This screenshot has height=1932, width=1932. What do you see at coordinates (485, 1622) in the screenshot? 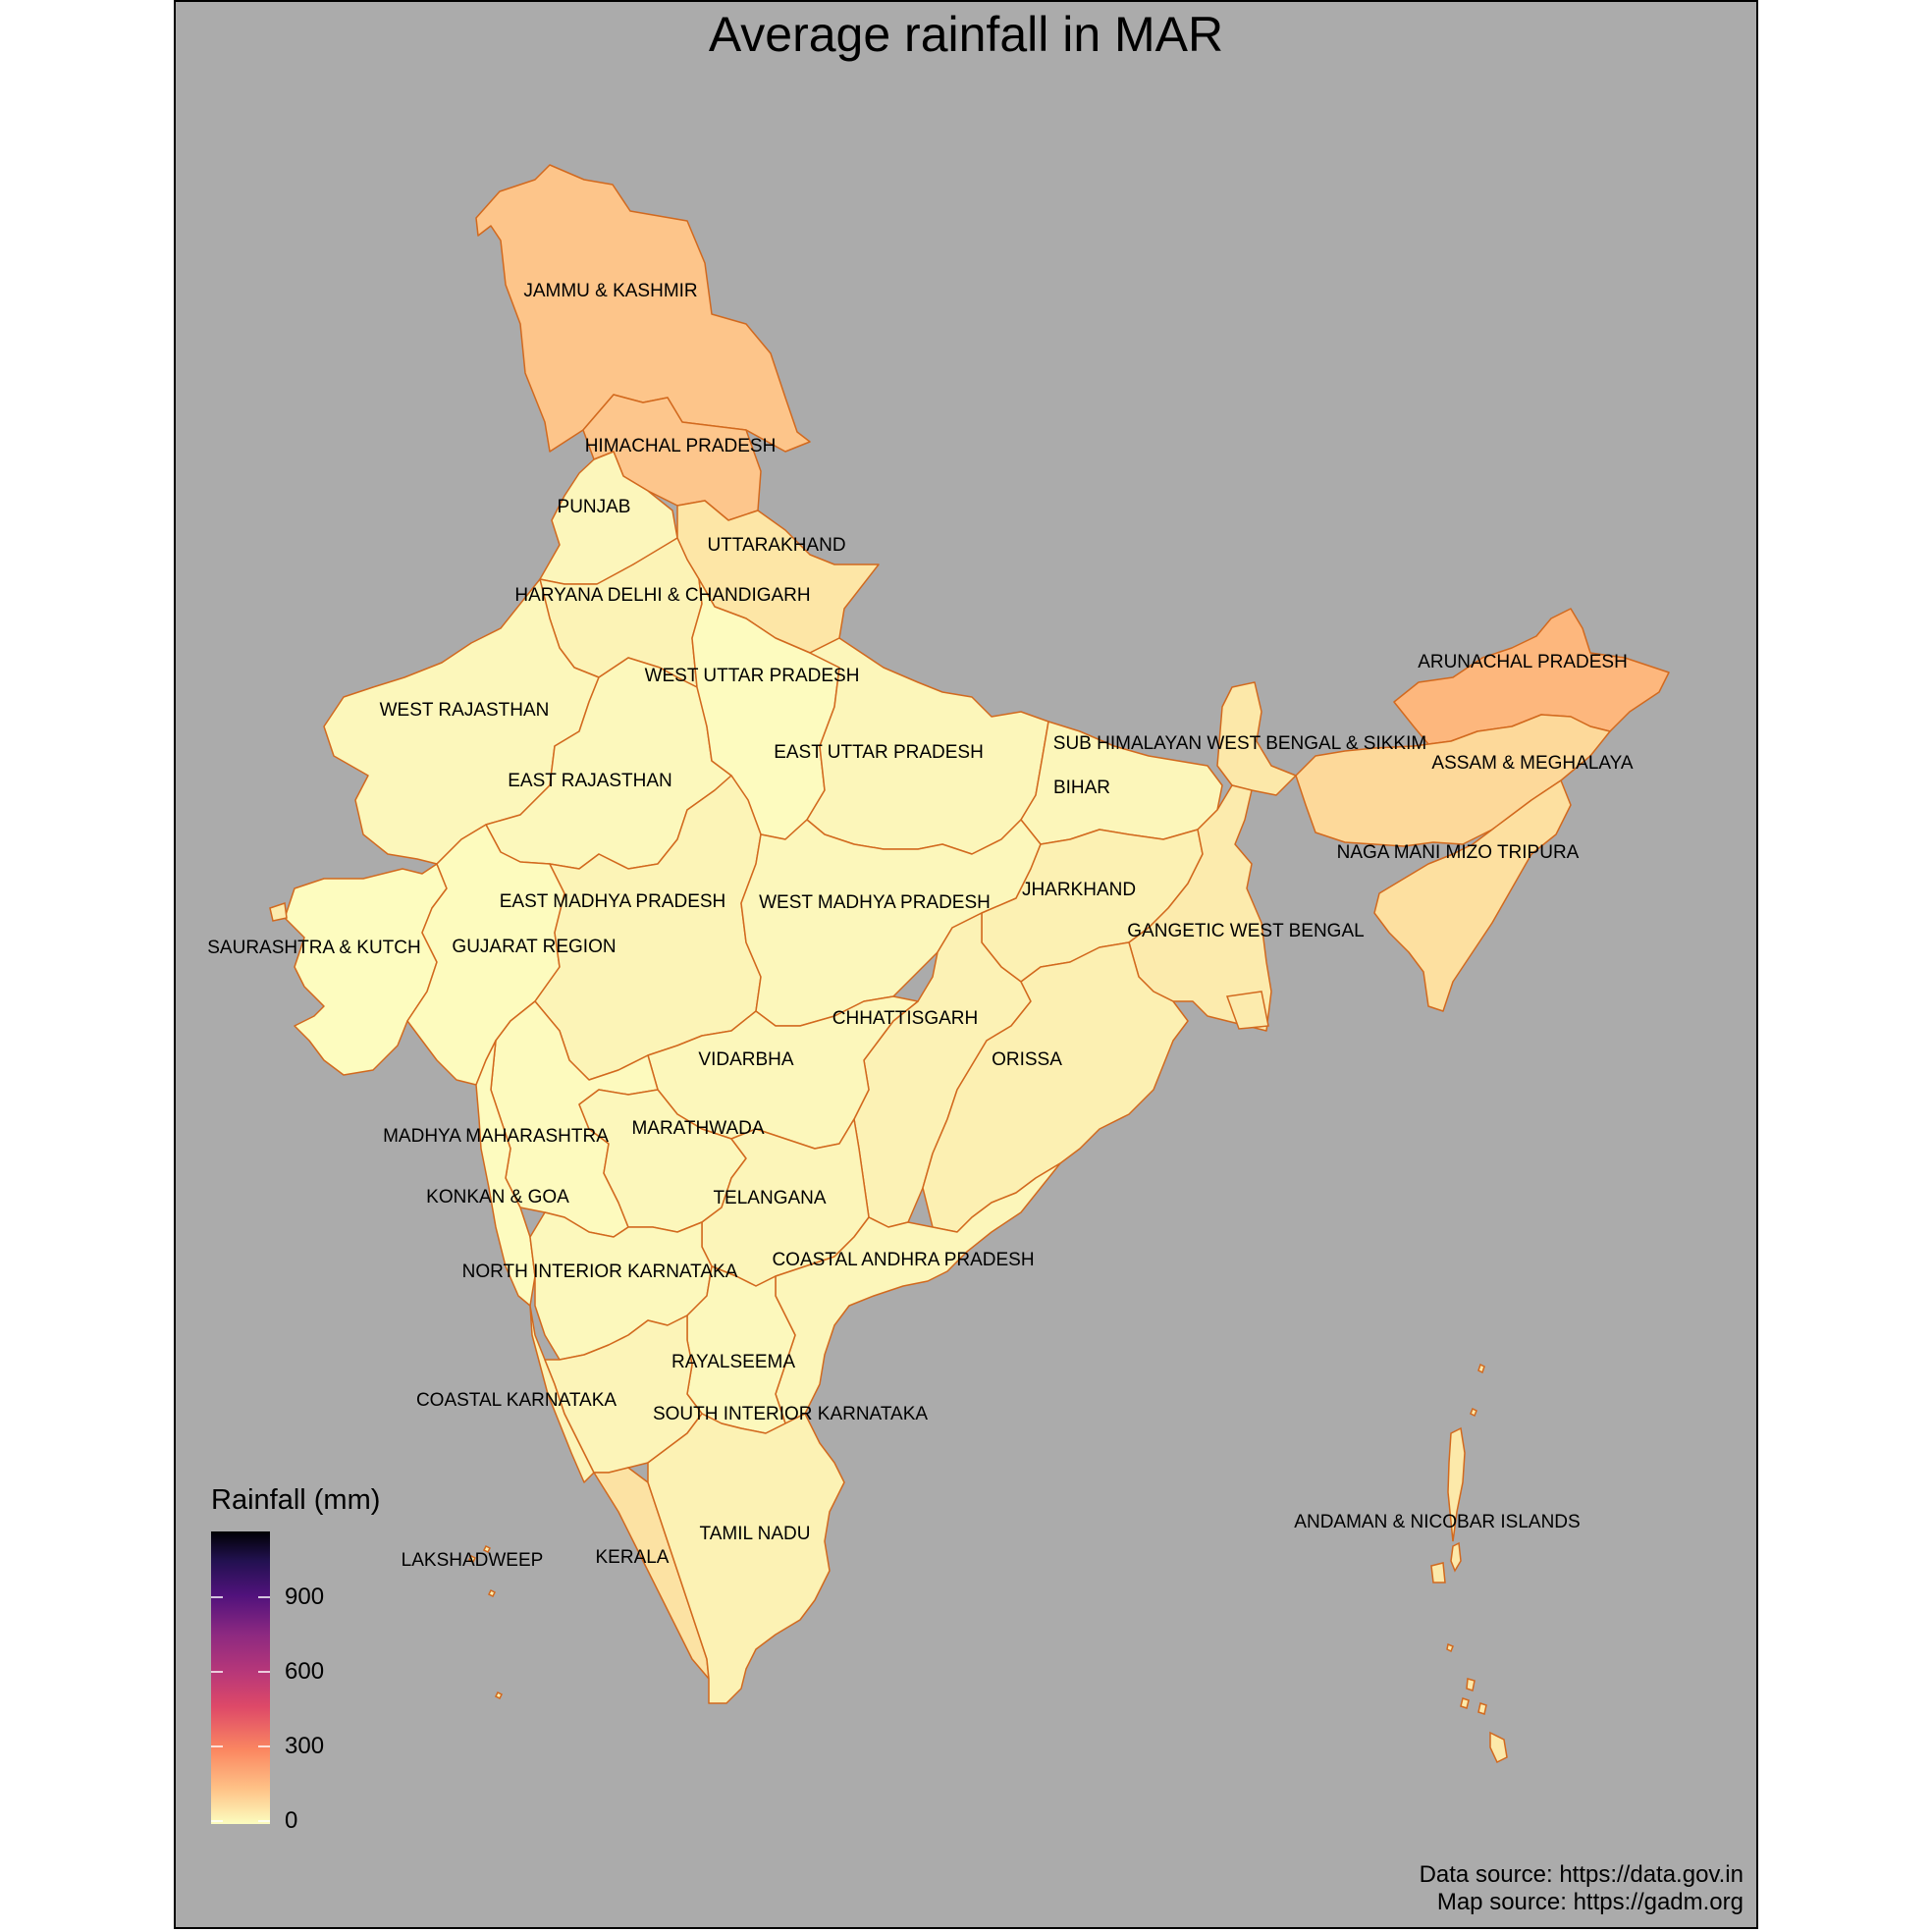
I see `region-shape-lakshadweep` at bounding box center [485, 1622].